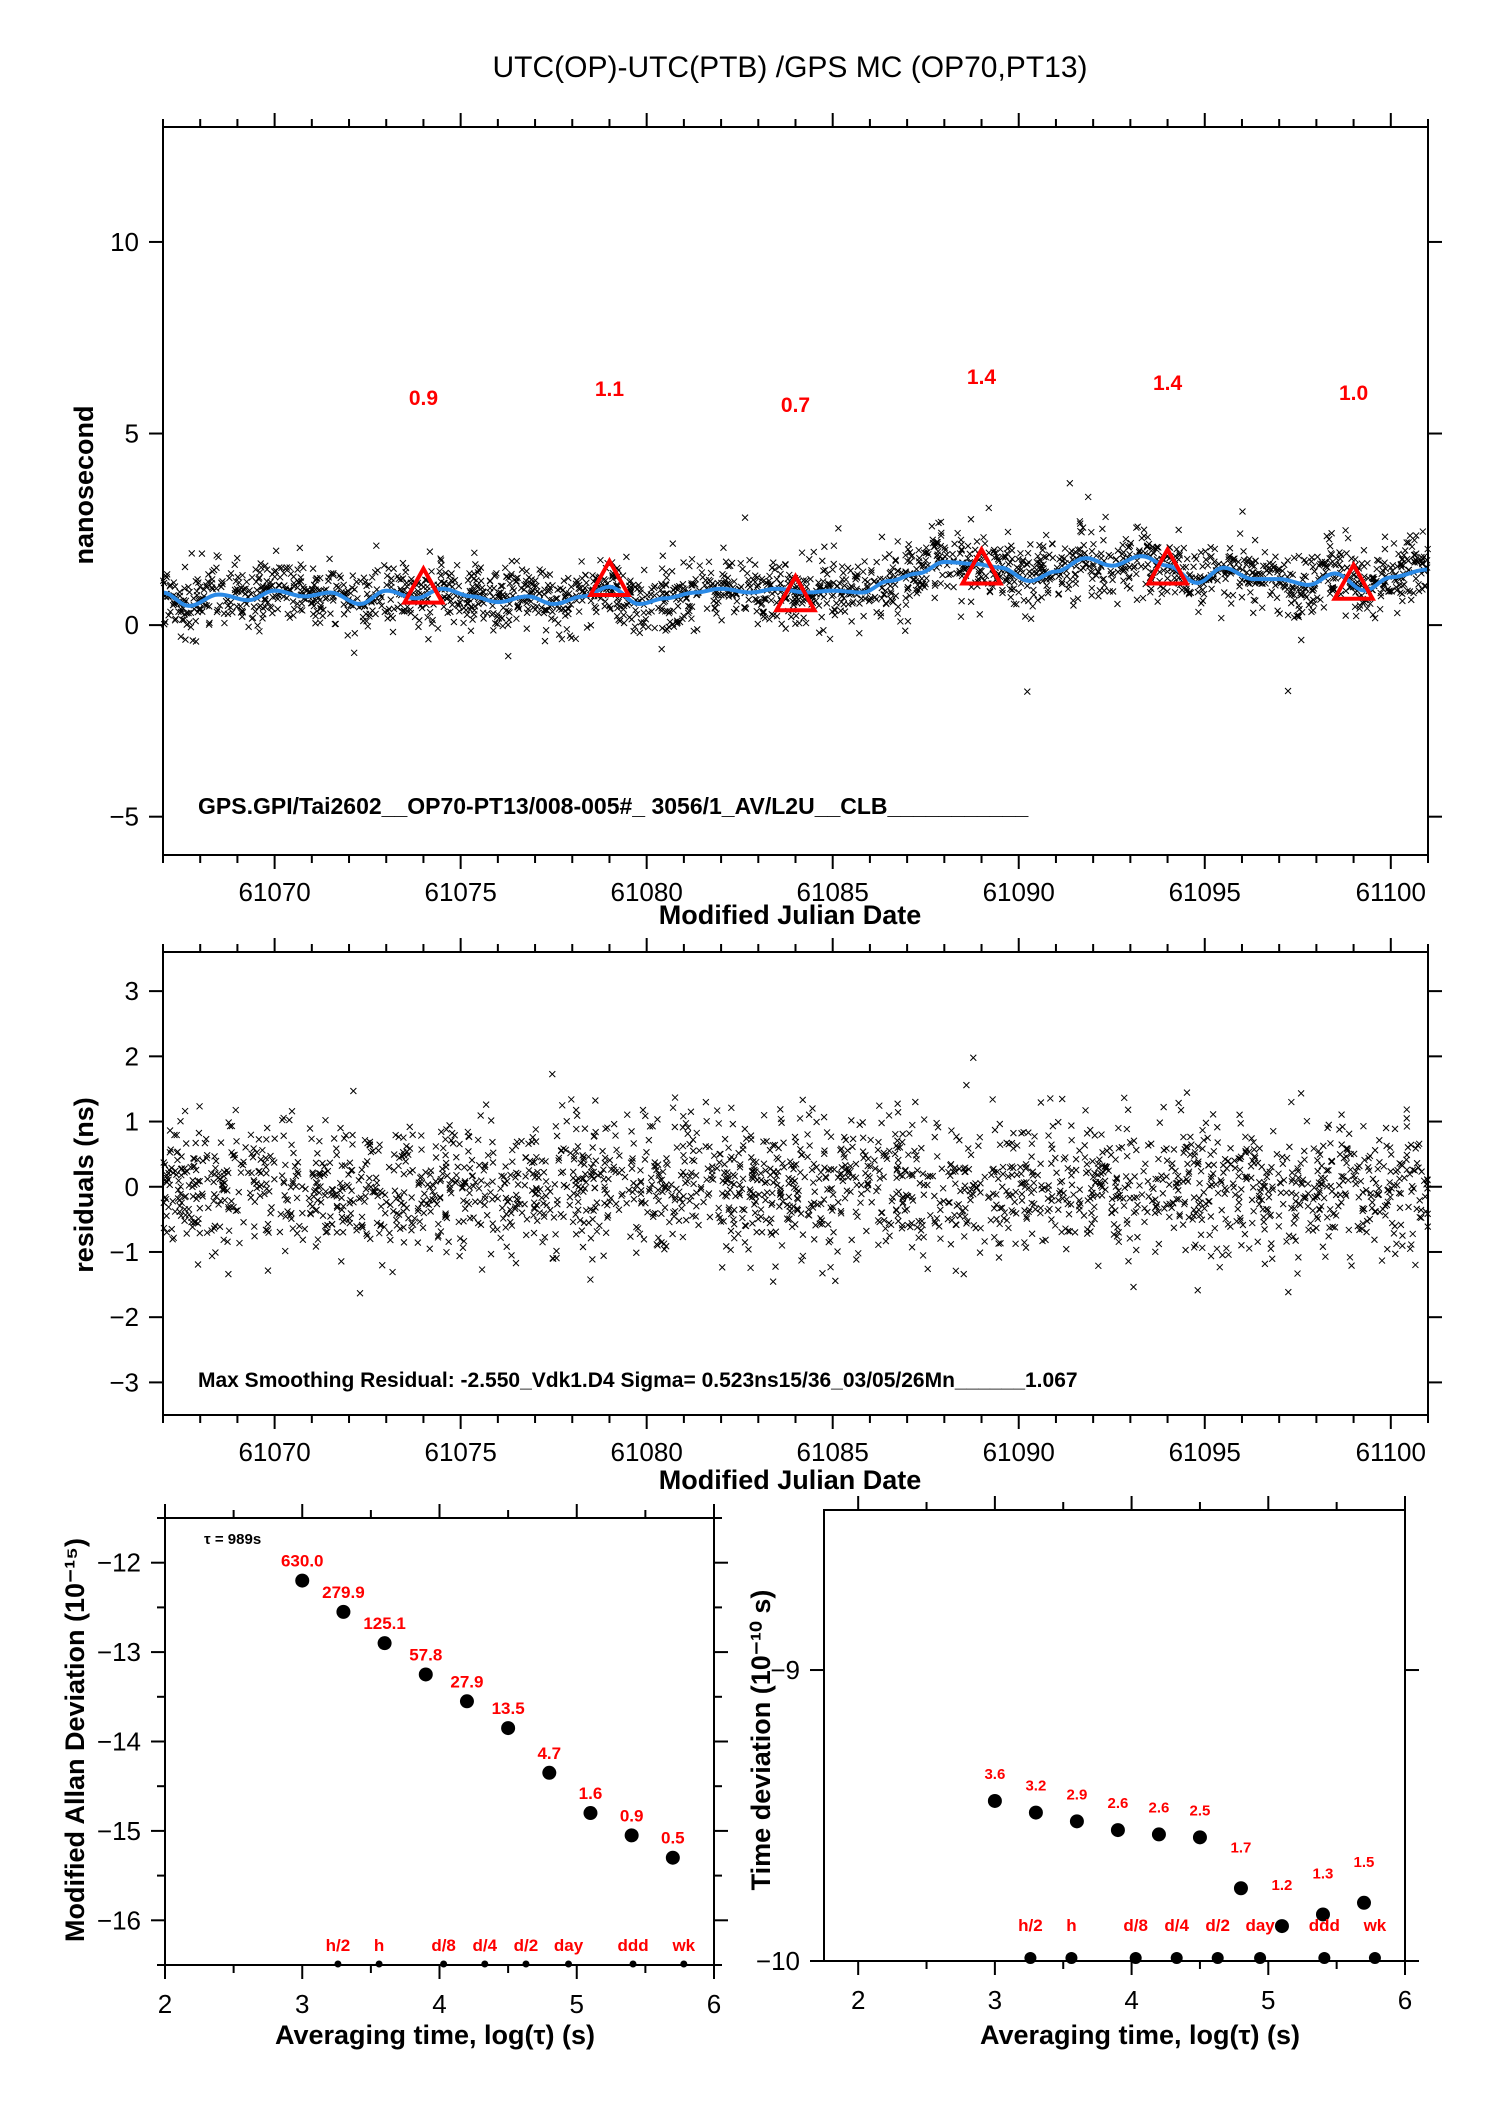 This screenshot has height=2105, width=1488. I want to click on tdev-xlabel: Averaging time, log(τ) (s), so click(1140, 2035).